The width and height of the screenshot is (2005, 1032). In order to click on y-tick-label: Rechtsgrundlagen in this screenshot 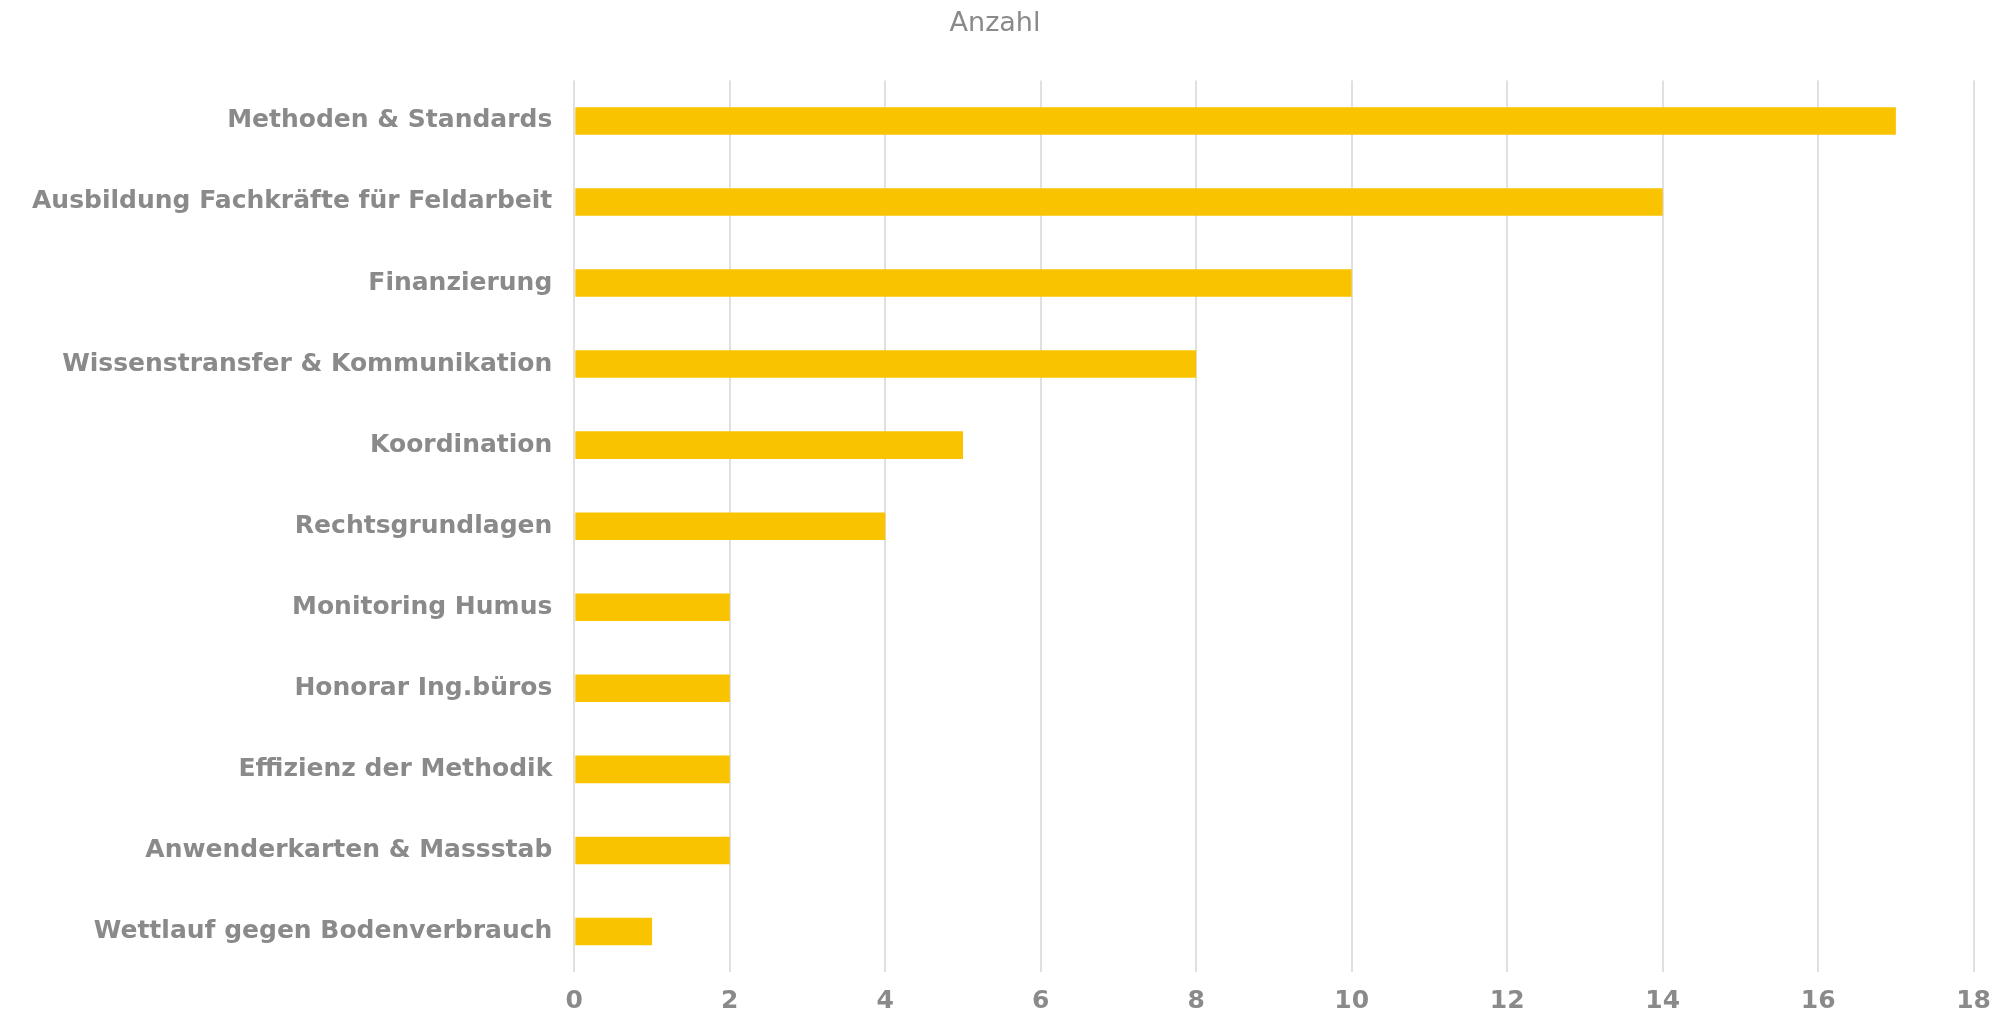, I will do `click(423, 524)`.